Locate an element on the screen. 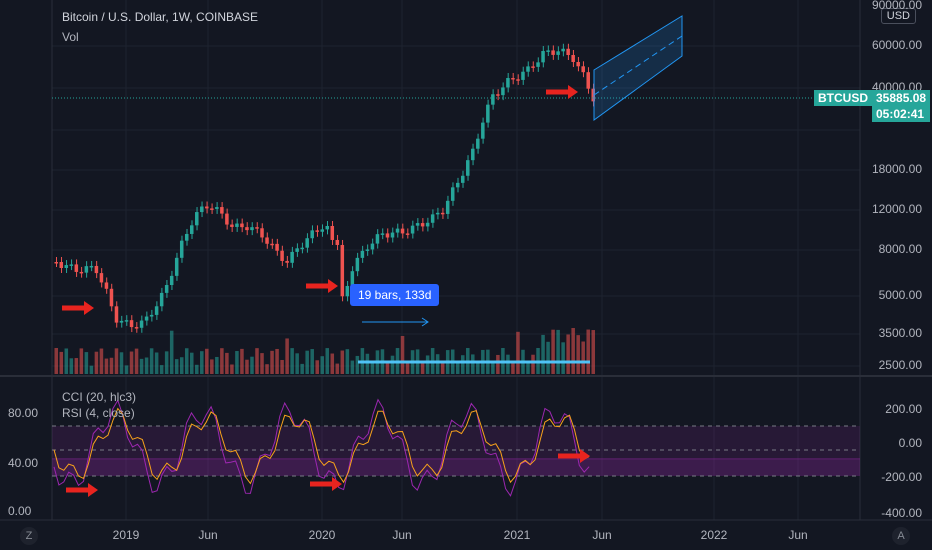 This screenshot has height=550, width=932. cci-legend: CCI (20, hlc3) is located at coordinates (99, 397).